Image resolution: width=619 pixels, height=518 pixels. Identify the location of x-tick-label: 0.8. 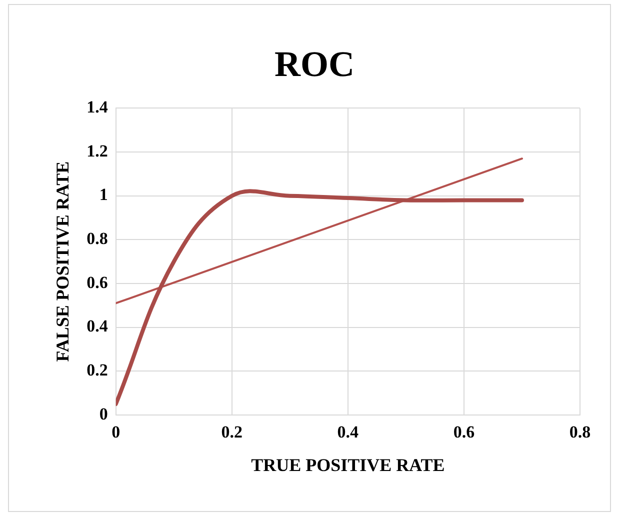
(580, 432).